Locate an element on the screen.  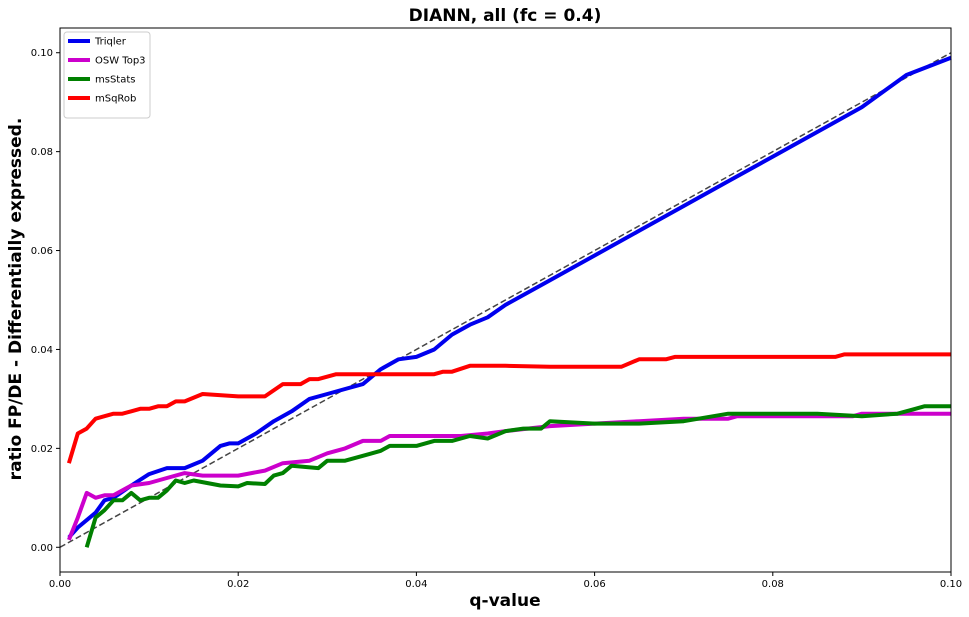
y-tick-label: 0.06 is located at coordinates (42, 251).